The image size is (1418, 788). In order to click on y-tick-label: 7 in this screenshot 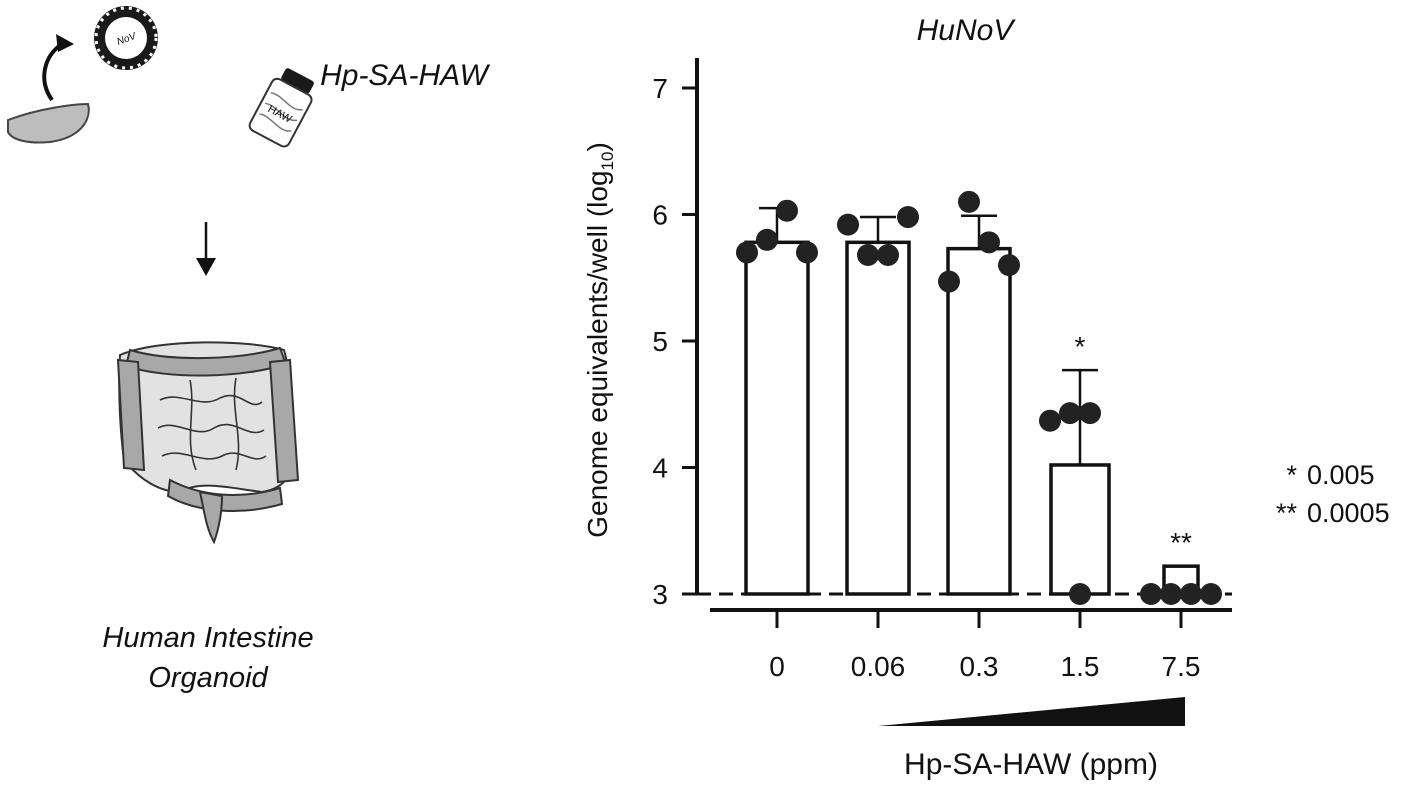, I will do `click(660, 88)`.